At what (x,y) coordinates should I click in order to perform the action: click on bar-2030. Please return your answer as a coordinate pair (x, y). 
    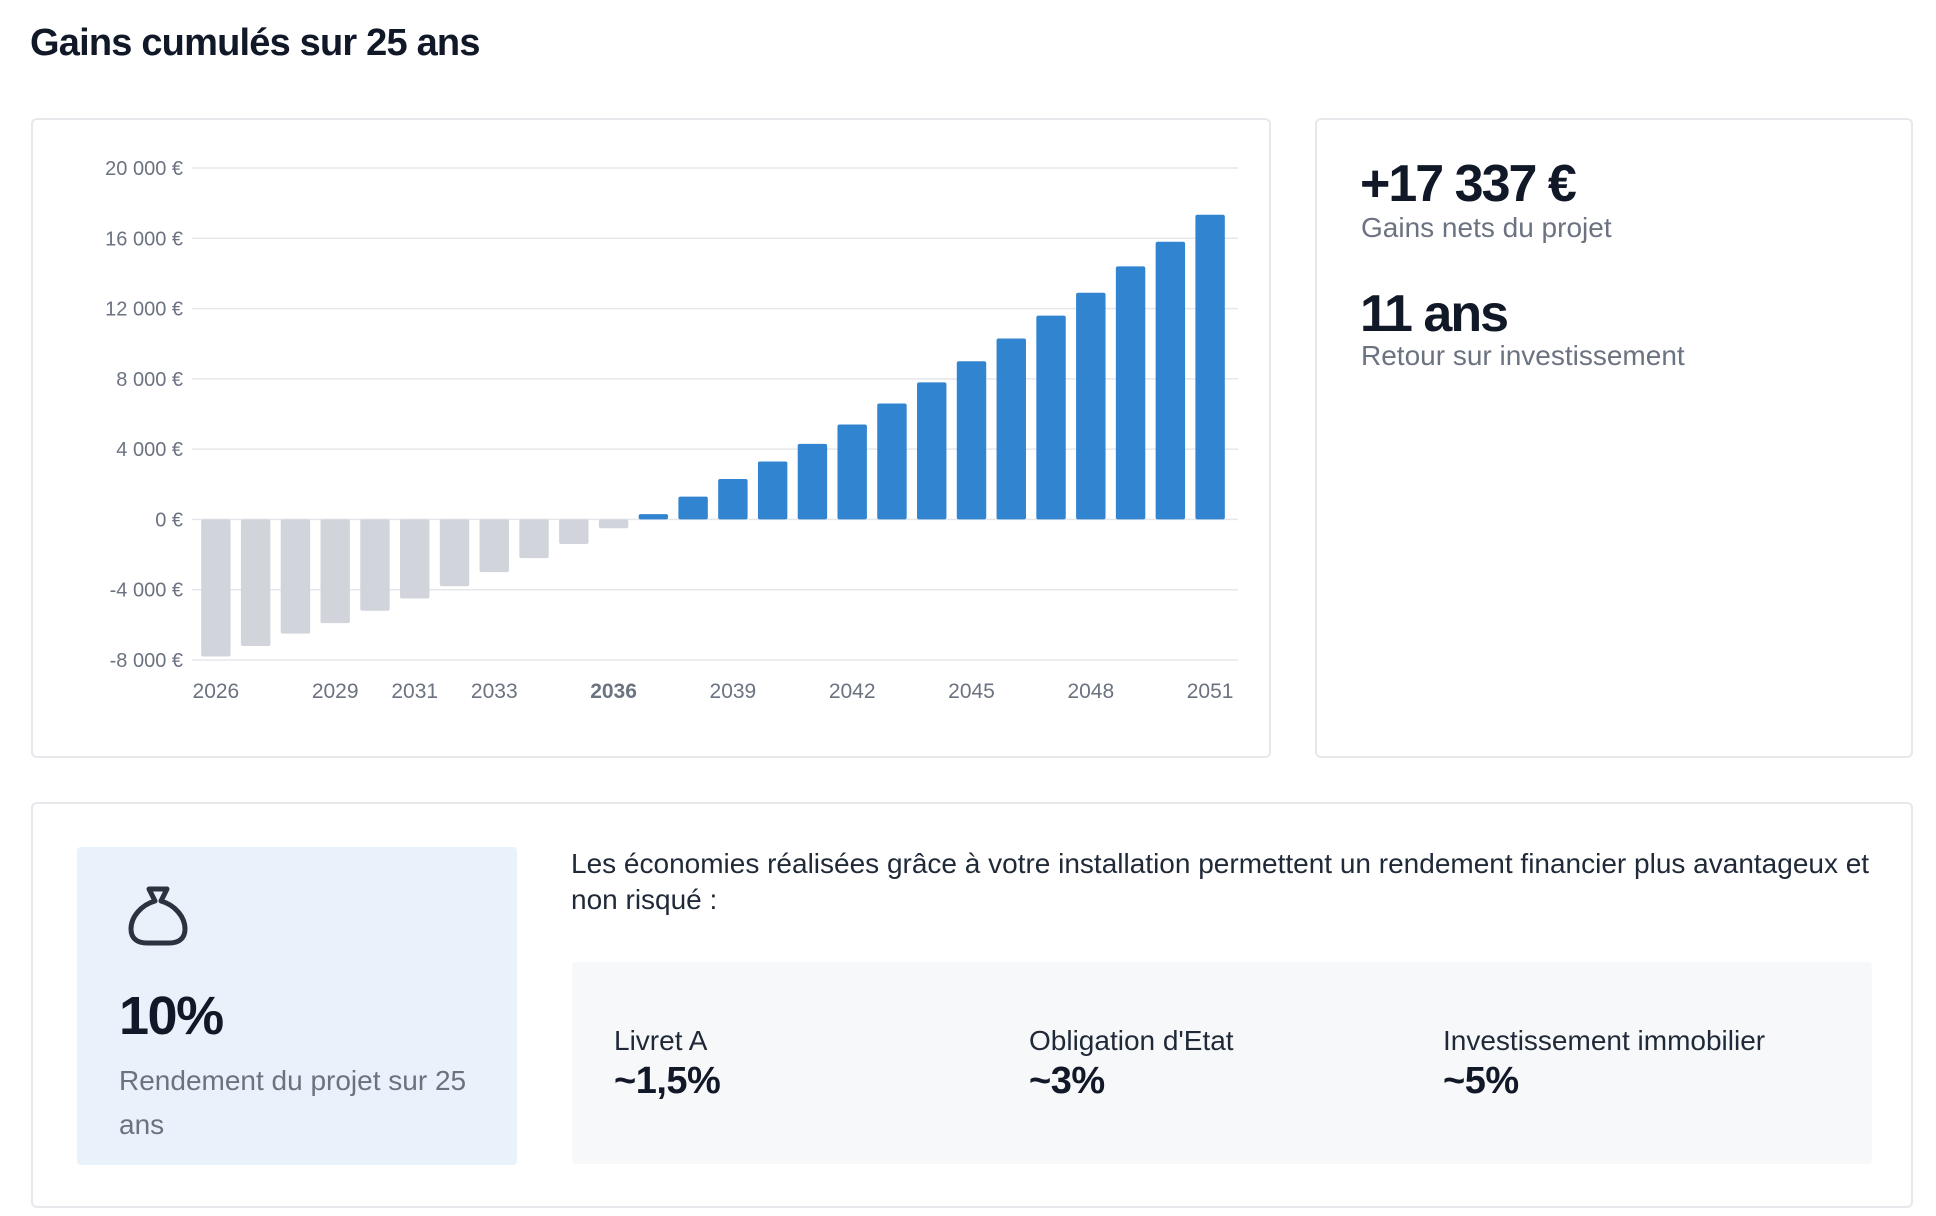
    Looking at the image, I should click on (375, 565).